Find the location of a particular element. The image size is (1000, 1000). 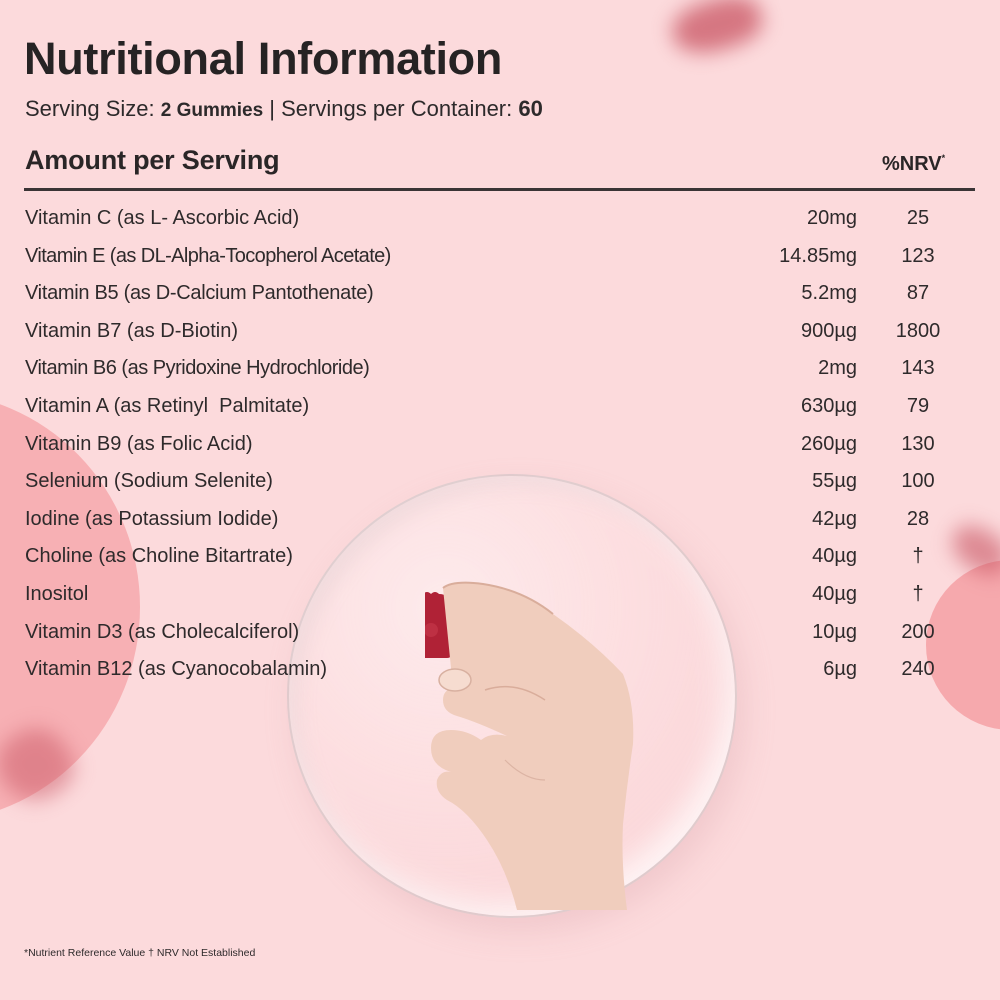

nutrient-nrv: 28 is located at coordinates (918, 518).